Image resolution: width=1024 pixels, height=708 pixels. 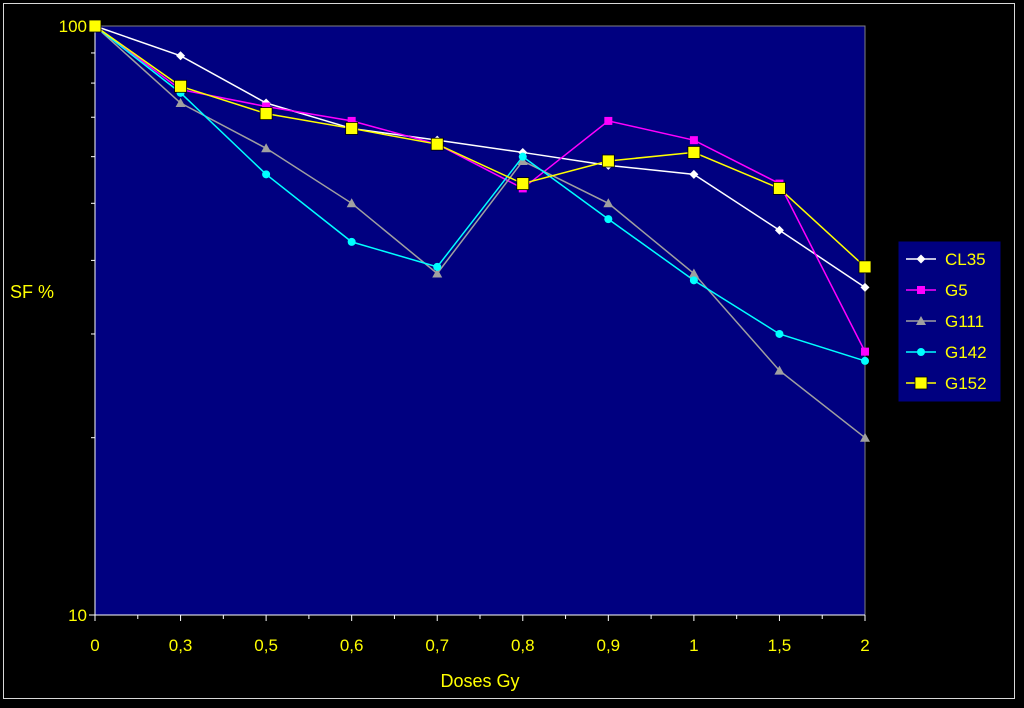 I want to click on x-tick-label: 1,5, so click(x=780, y=645).